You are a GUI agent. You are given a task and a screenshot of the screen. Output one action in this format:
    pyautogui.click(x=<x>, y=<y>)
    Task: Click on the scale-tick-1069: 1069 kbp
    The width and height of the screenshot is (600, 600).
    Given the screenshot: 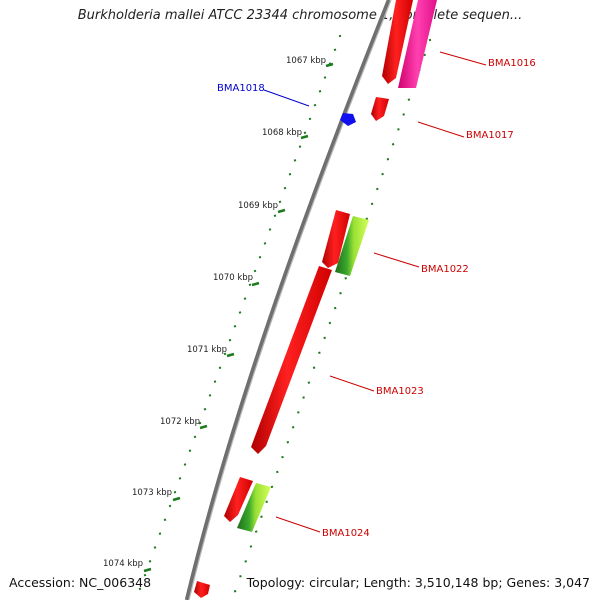 What is the action you would take?
    pyautogui.click(x=262, y=207)
    